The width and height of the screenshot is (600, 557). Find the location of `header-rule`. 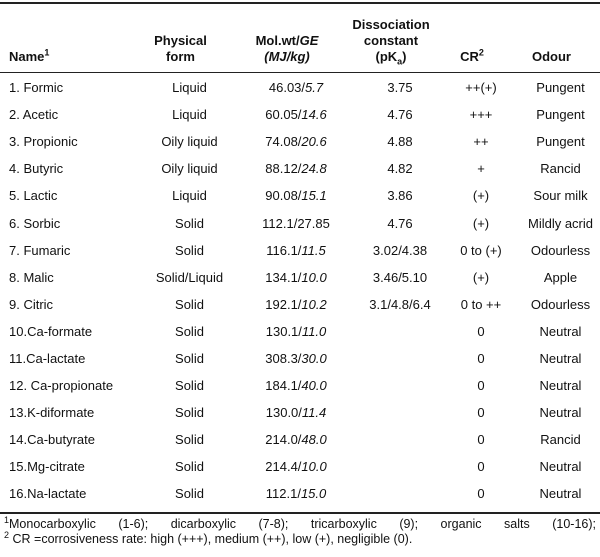

header-rule is located at coordinates (300, 73).